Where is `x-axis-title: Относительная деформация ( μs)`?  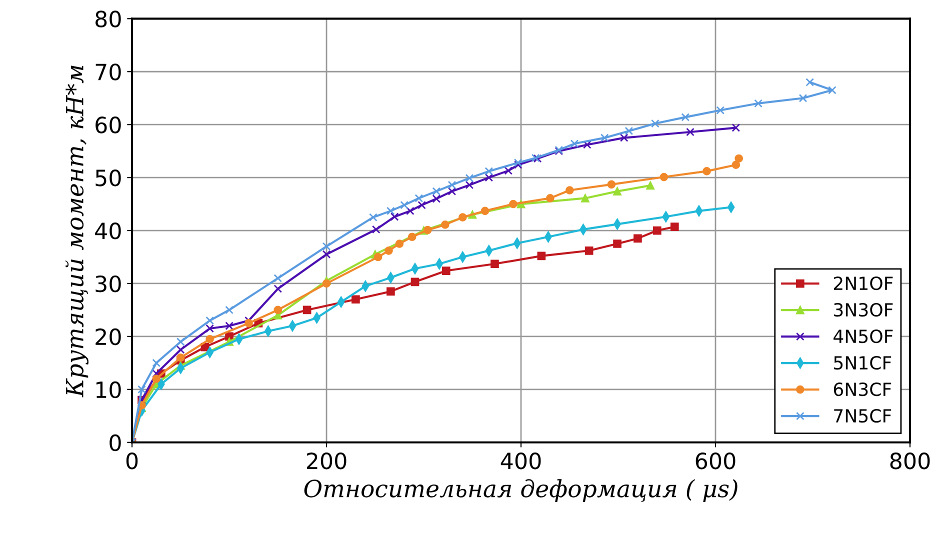 x-axis-title: Относительная деформация ( μs) is located at coordinates (521, 490).